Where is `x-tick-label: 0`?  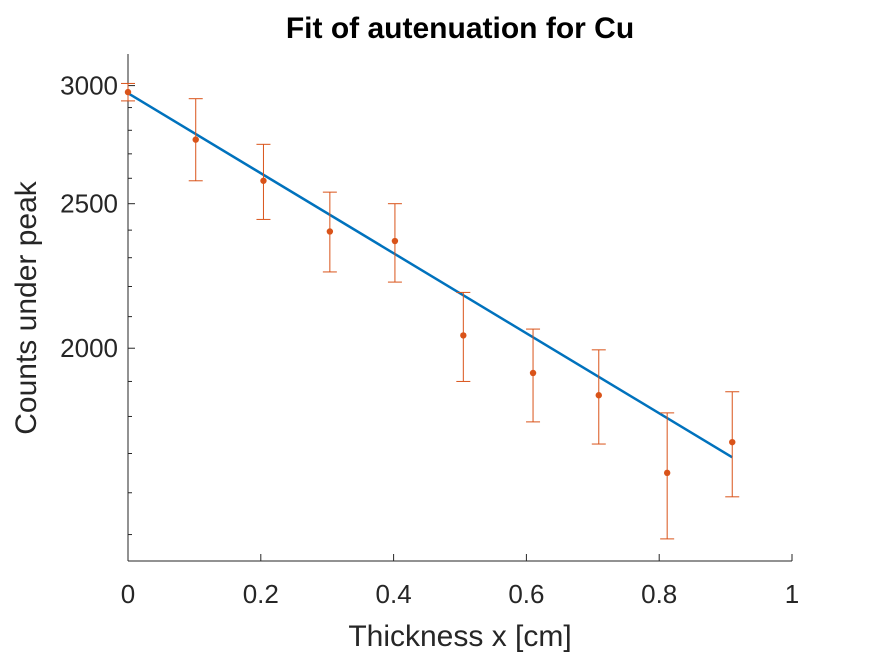
x-tick-label: 0 is located at coordinates (128, 594).